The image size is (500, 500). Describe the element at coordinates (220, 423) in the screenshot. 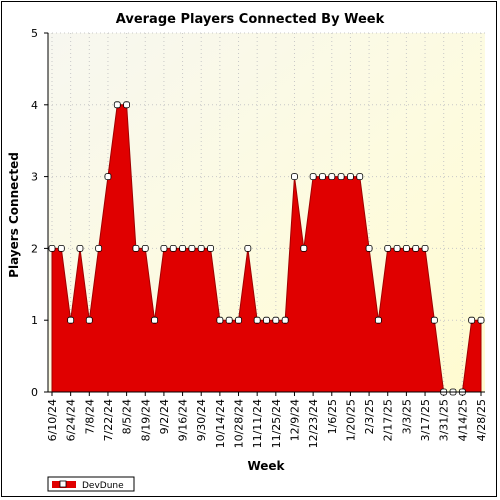

I see `x-tick-label: 10/14/24` at that location.